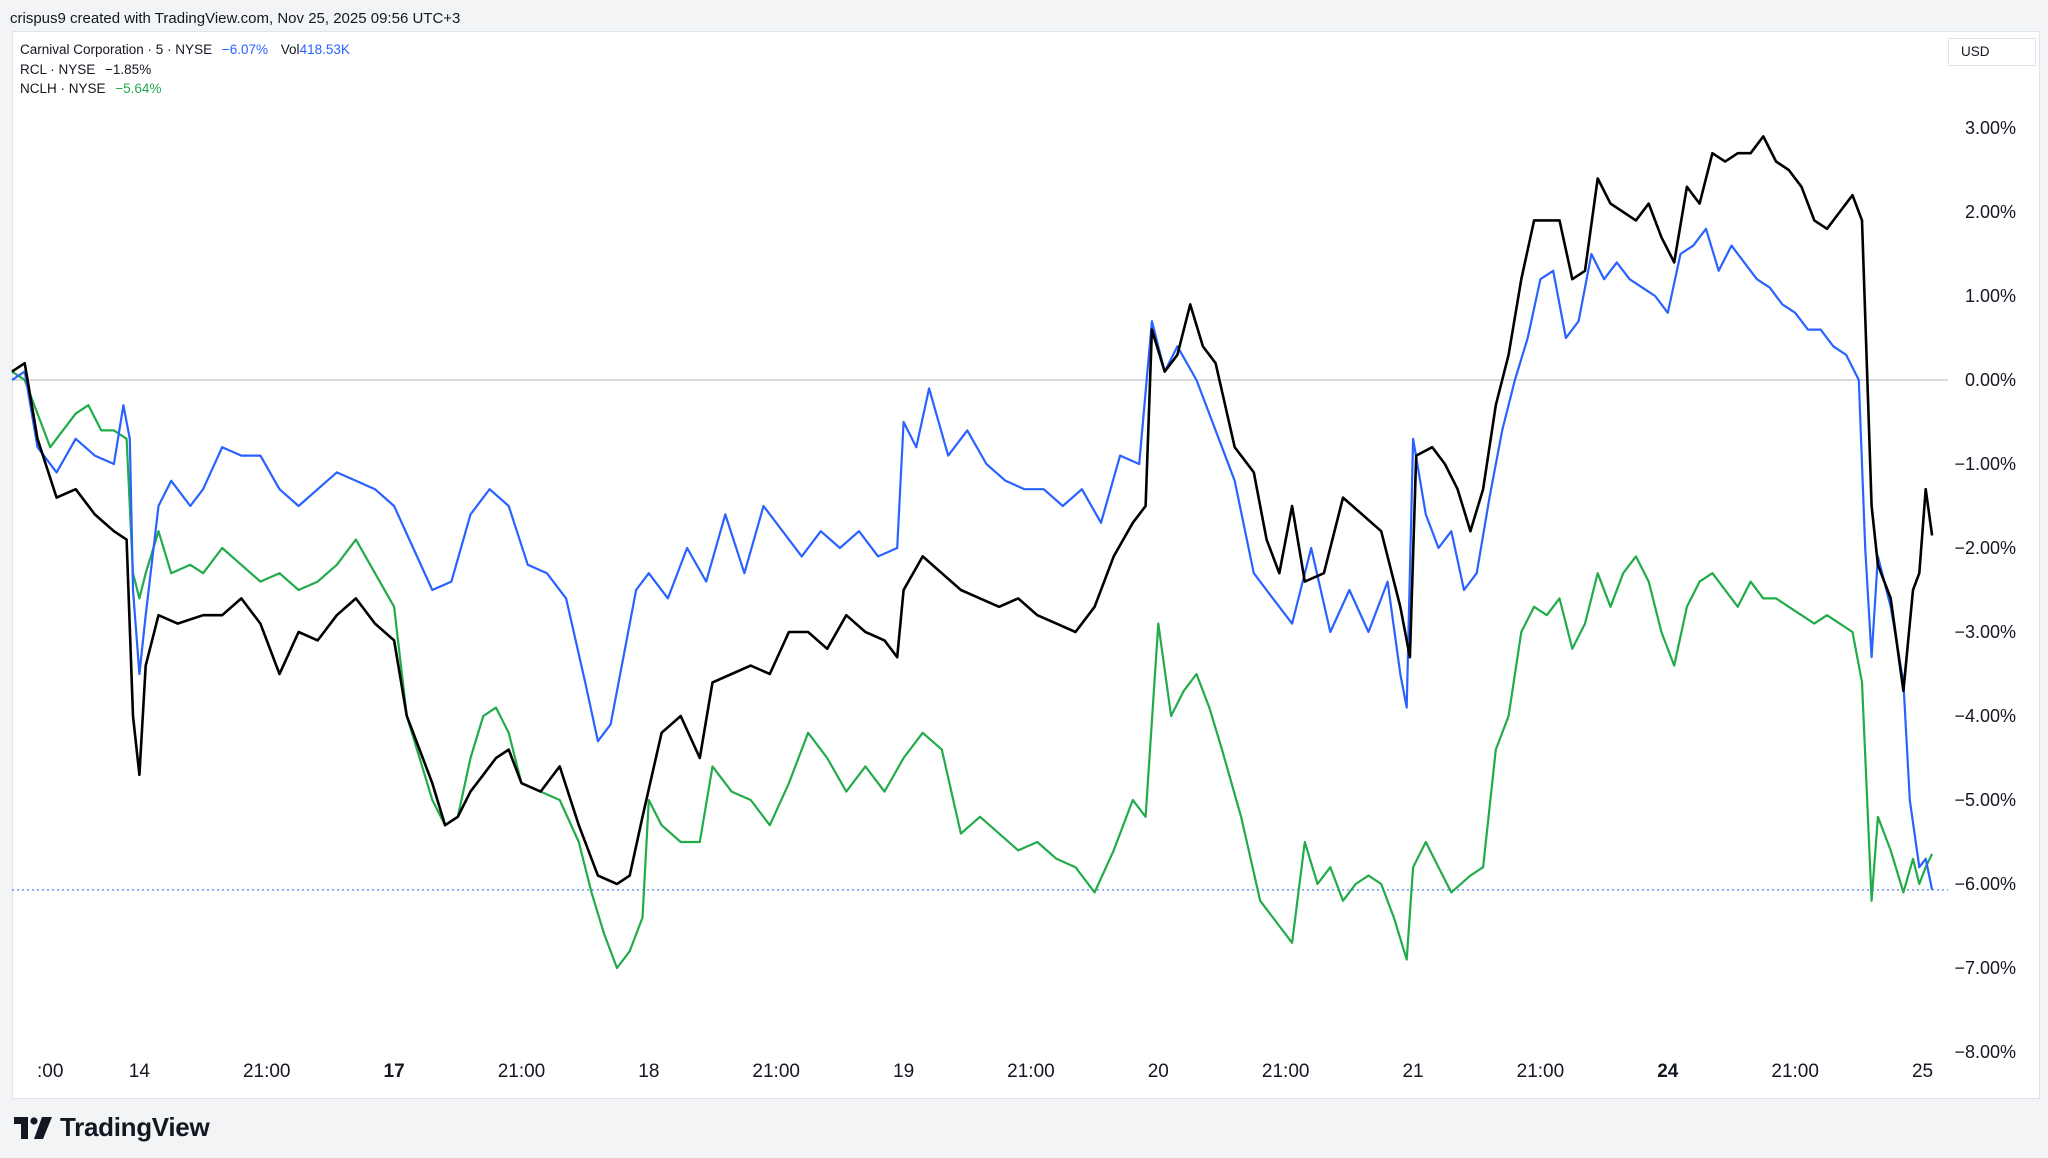 The height and width of the screenshot is (1158, 2048). Describe the element at coordinates (1412, 1071) in the screenshot. I see `x-tick-label: 21` at that location.